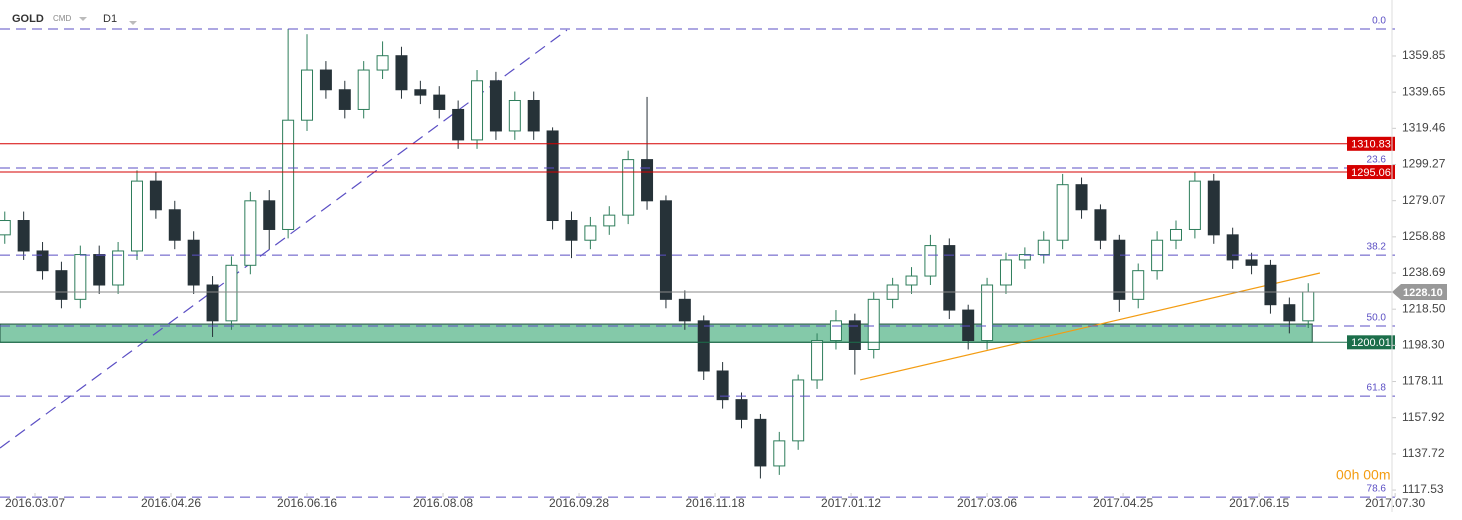 This screenshot has width=1462, height=520. Describe the element at coordinates (1424, 272) in the screenshot. I see `y-tick-label: 1238.69` at that location.